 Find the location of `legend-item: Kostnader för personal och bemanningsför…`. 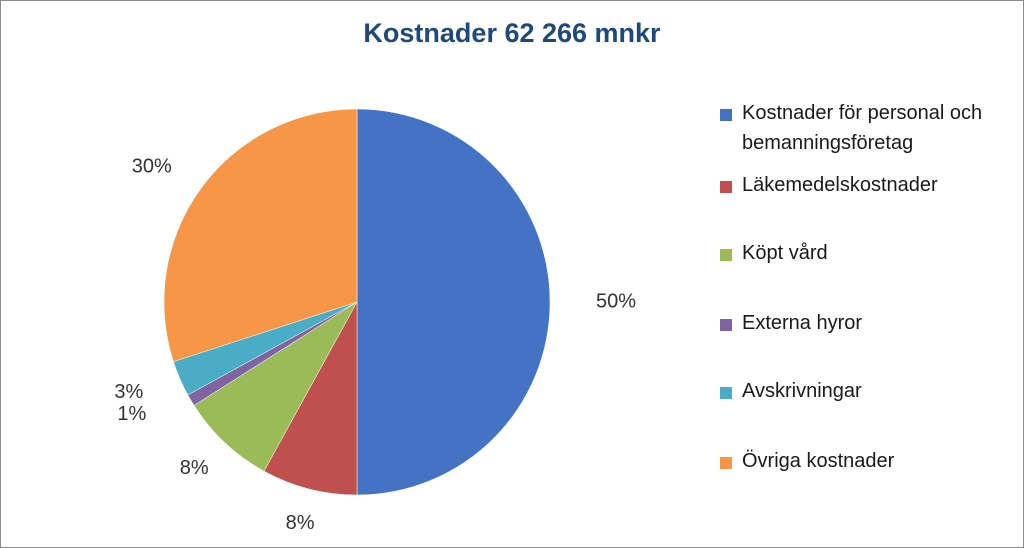

legend-item: Kostnader för personal och bemanningsför… is located at coordinates (870, 128).